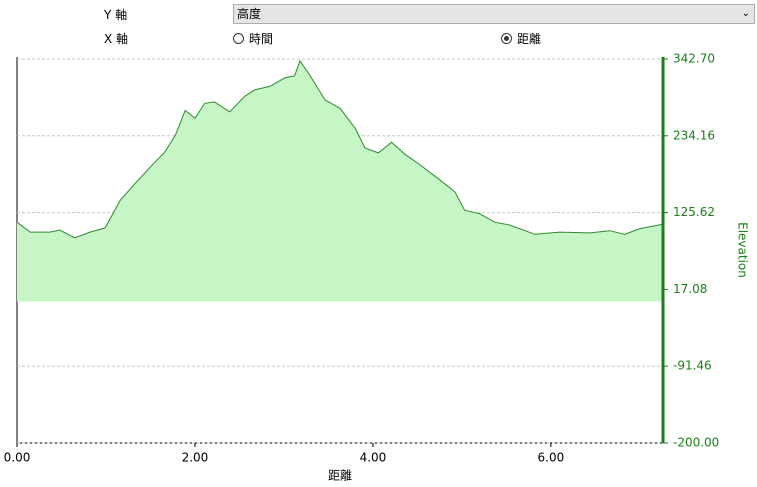  What do you see at coordinates (696, 443) in the screenshot?
I see `y-tick-label: -200.00` at bounding box center [696, 443].